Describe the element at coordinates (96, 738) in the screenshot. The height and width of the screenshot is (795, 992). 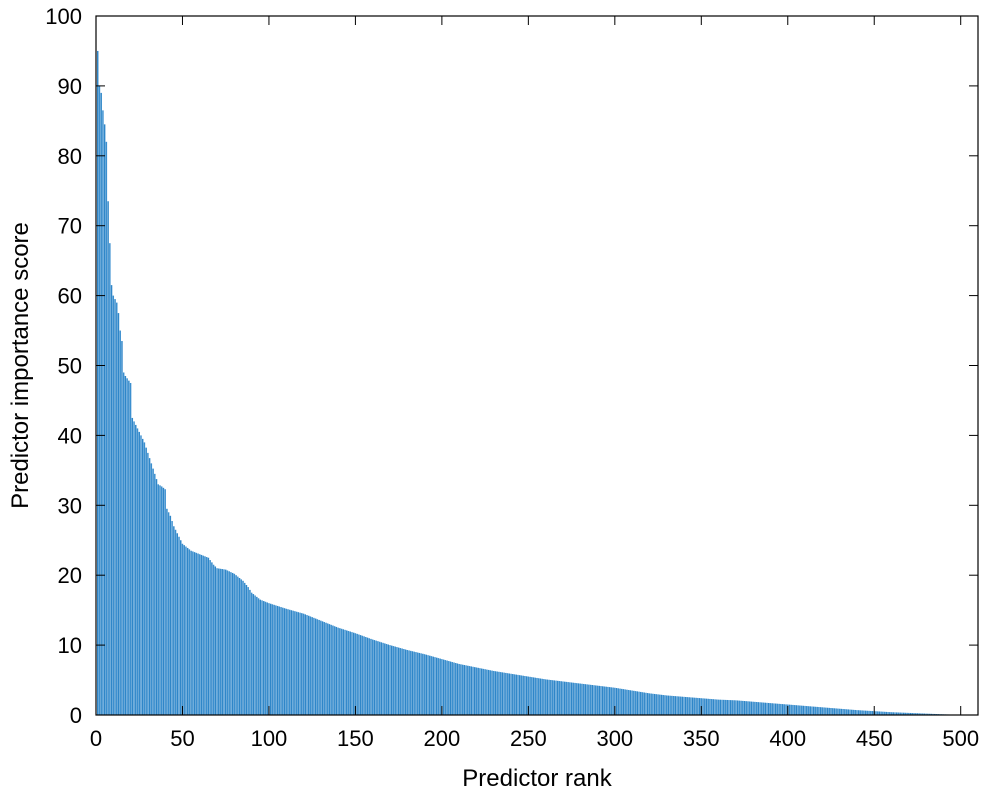
I see `x-tick-label: 0` at that location.